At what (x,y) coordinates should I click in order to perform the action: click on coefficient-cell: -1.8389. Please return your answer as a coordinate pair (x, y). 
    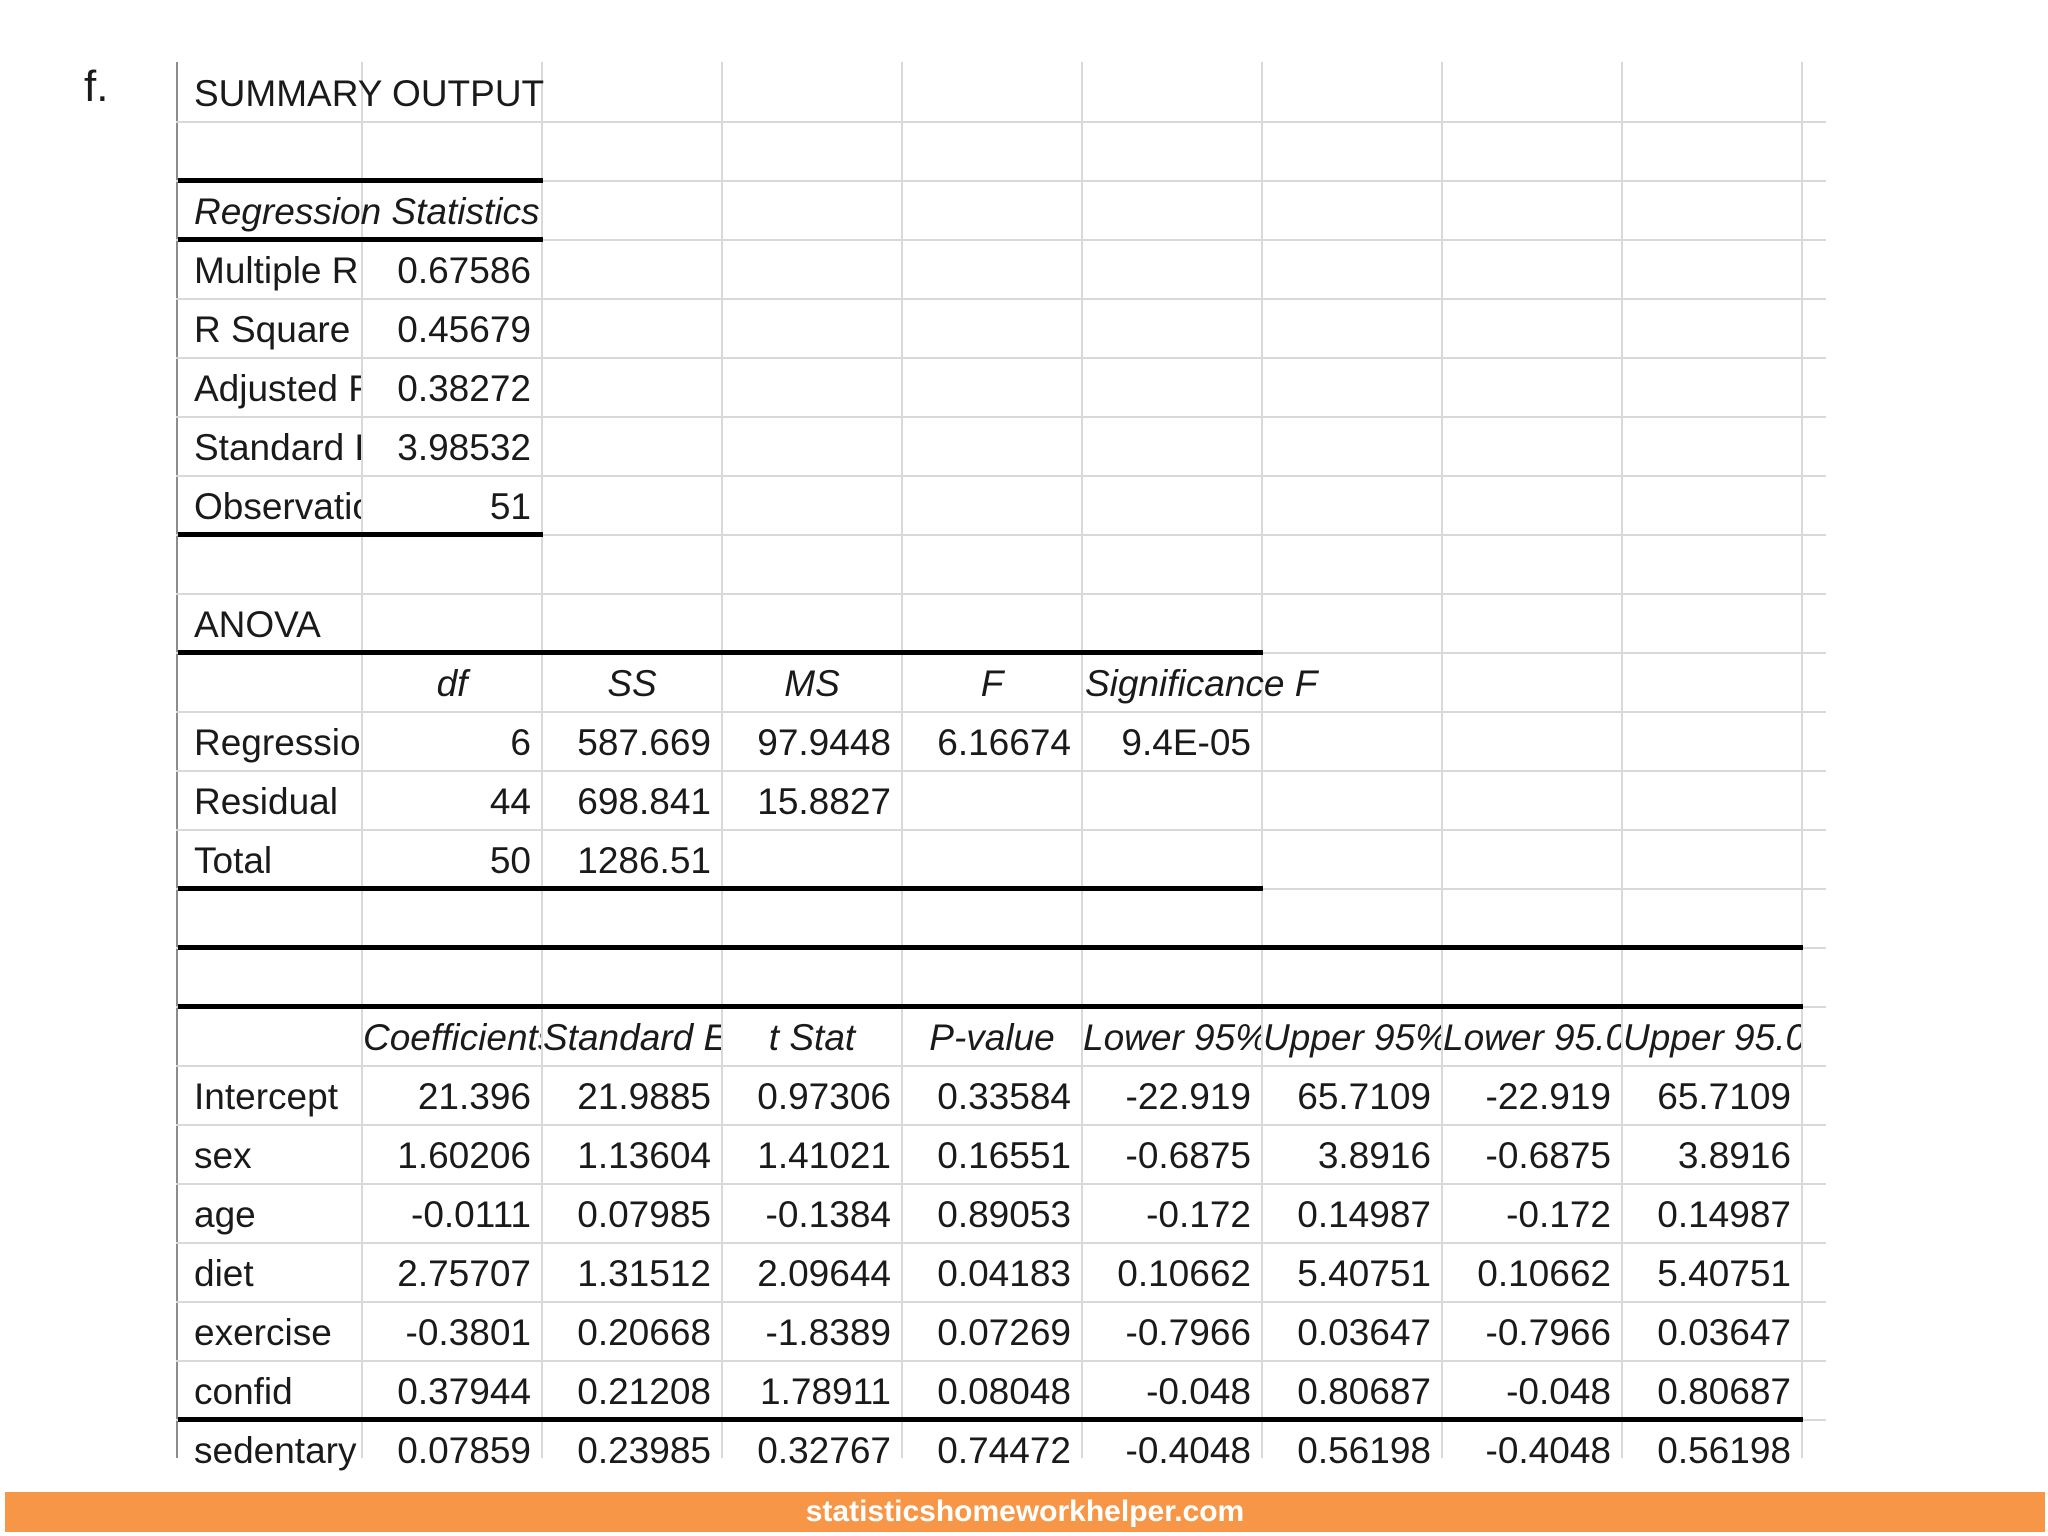
    Looking at the image, I should click on (828, 1332).